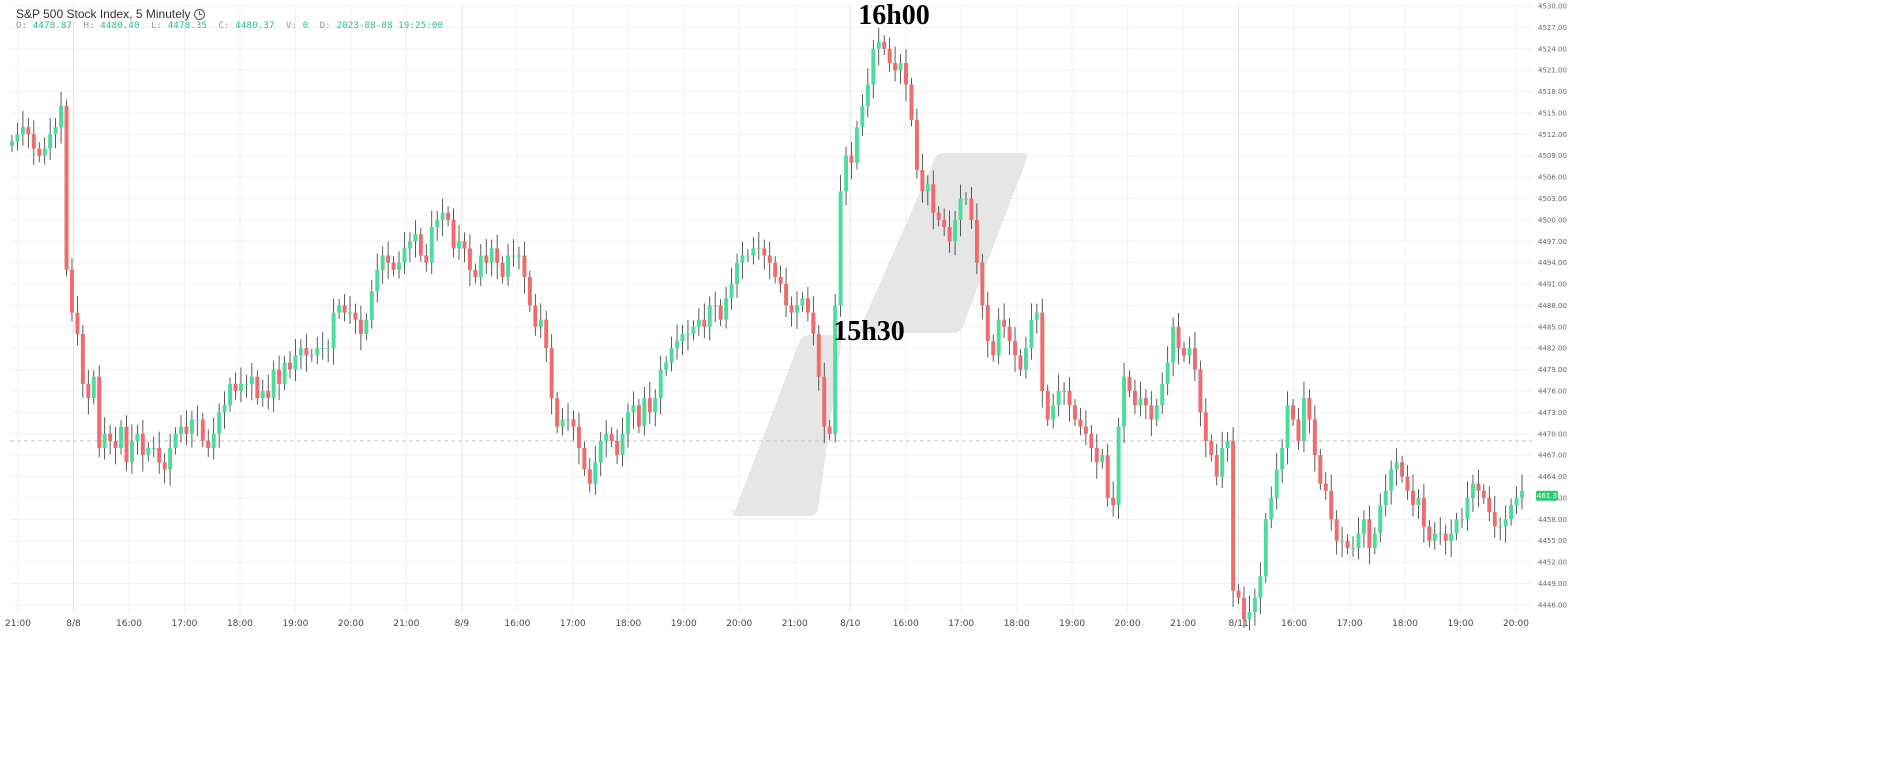 This screenshot has width=1884, height=764. I want to click on y-tick-label: 4524.00, so click(1552, 49).